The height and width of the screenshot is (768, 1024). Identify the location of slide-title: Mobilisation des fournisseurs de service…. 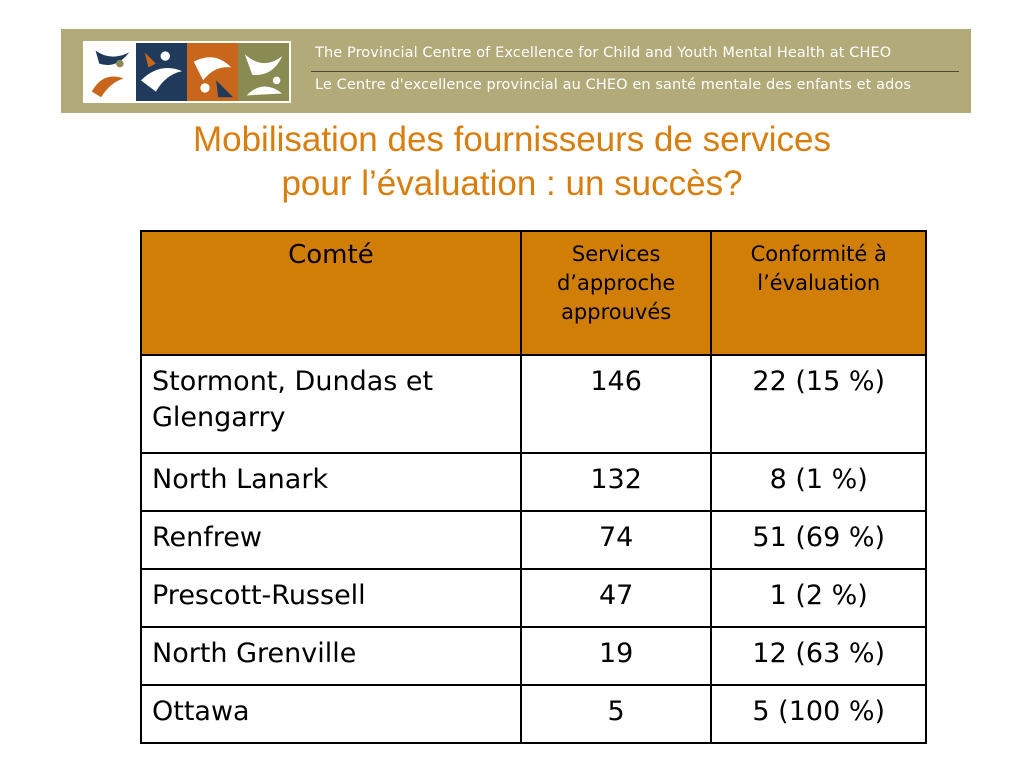
(512, 162).